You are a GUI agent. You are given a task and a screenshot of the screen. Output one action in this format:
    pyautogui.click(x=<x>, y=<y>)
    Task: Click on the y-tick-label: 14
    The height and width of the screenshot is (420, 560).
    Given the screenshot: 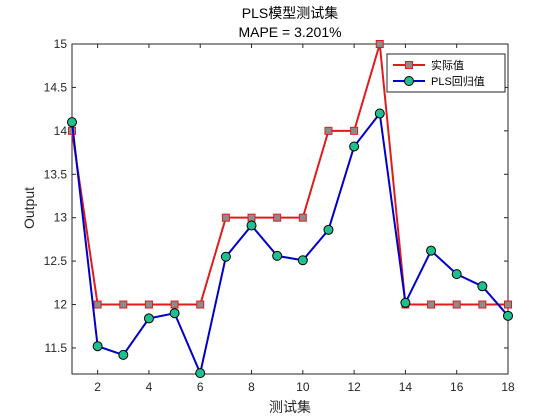 What is the action you would take?
    pyautogui.click(x=61, y=131)
    